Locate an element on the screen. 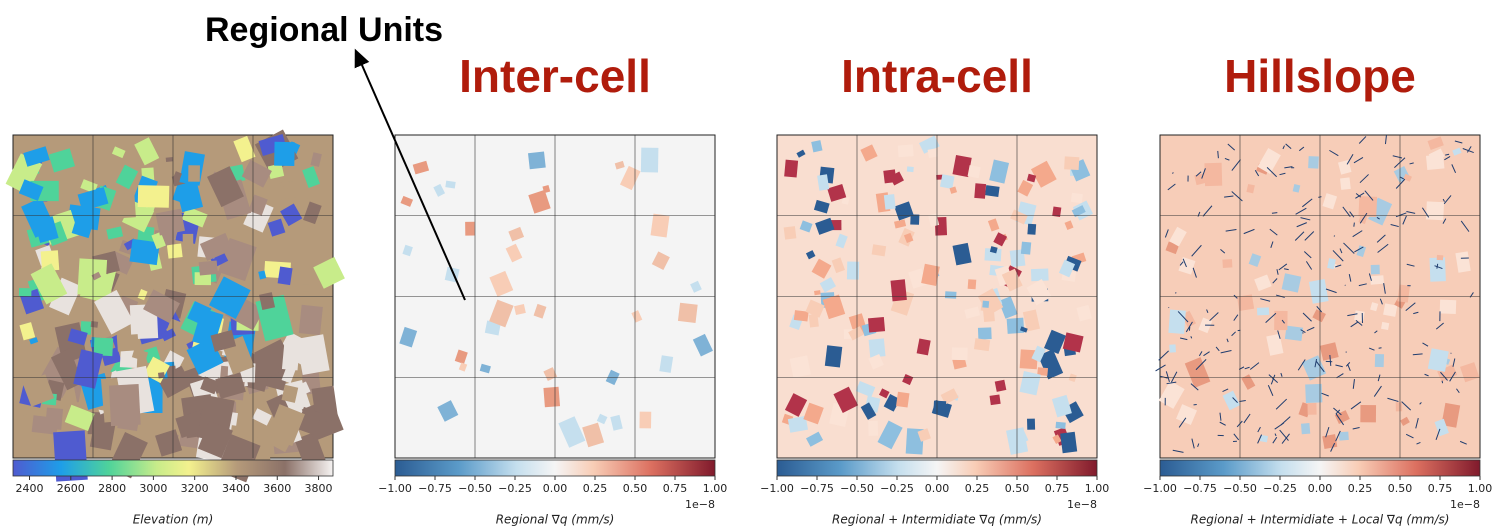 The image size is (1495, 528). colorbar-offset: 1e−8 is located at coordinates (1465, 504).